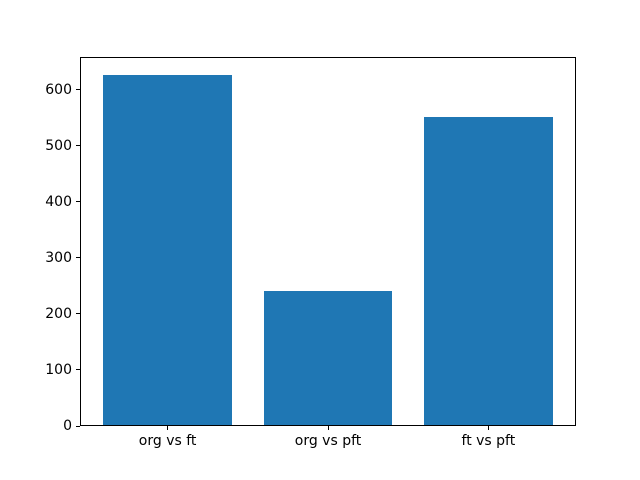 Image resolution: width=640 pixels, height=480 pixels. I want to click on bar-org-vs-pft, so click(328, 357).